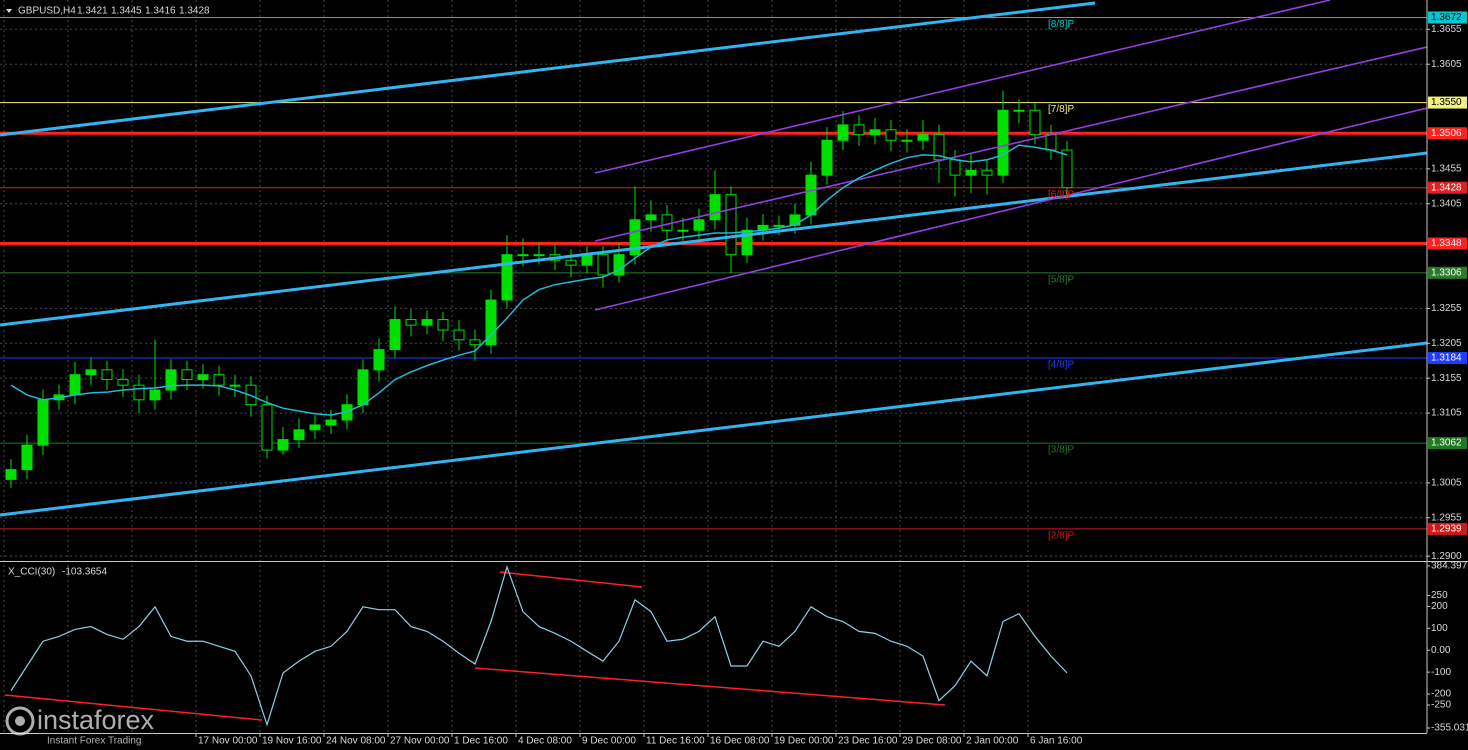 The width and height of the screenshot is (1468, 750). Describe the element at coordinates (1441, 650) in the screenshot. I see `indicator-tick-label: 0.00` at that location.